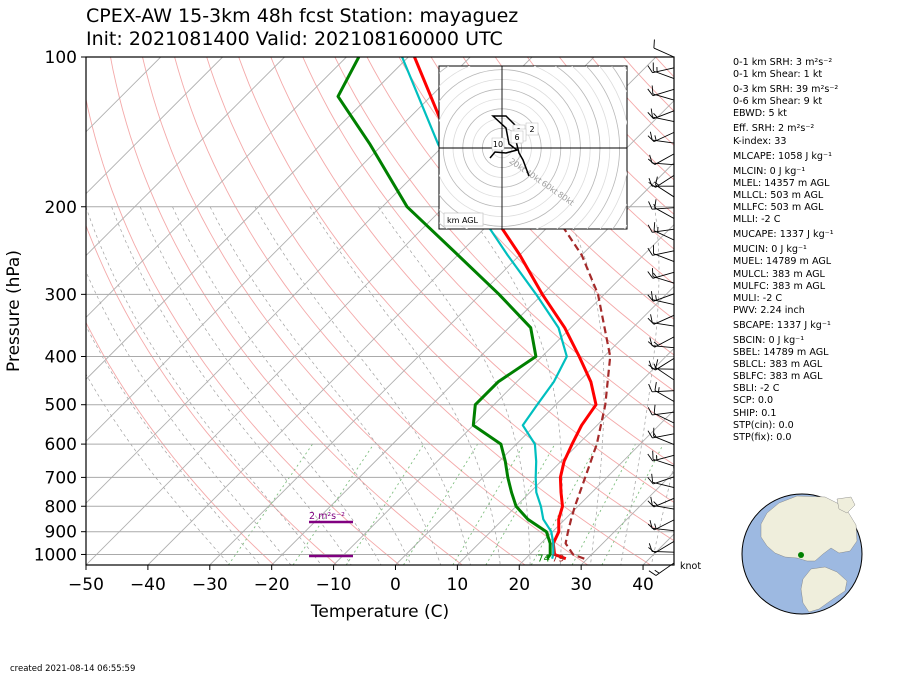 Image resolution: width=906 pixels, height=675 pixels. I want to click on hodograph-height-label: 2, so click(531, 129).